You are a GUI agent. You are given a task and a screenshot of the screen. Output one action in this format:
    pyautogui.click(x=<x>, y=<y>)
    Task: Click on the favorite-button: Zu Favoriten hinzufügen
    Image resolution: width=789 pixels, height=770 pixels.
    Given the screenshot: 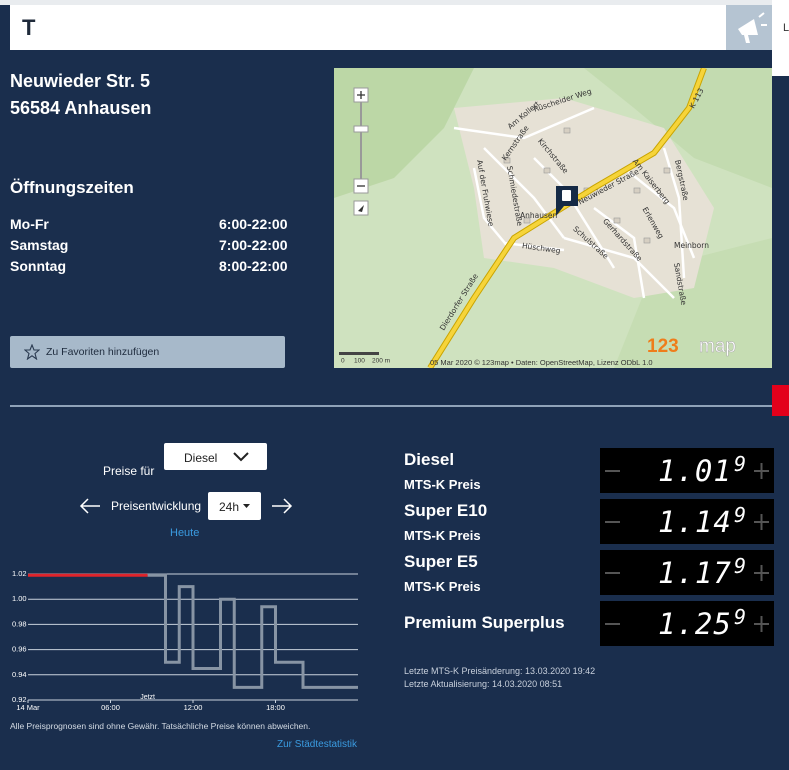 What is the action you would take?
    pyautogui.click(x=147, y=352)
    